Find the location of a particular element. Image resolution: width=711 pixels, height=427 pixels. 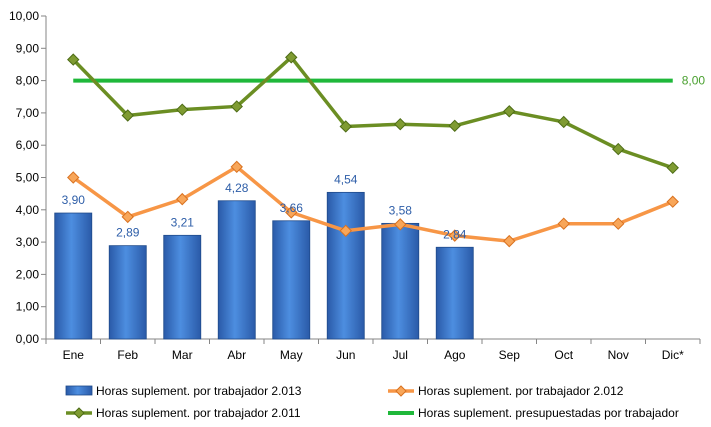

x-tick-label: Nov is located at coordinates (618, 355).